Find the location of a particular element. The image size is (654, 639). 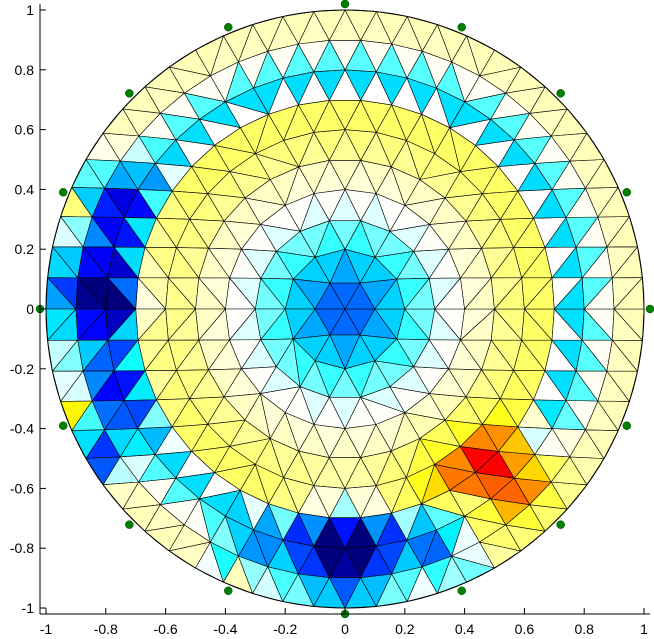

x-tick-label: -0.6 is located at coordinates (166, 629).